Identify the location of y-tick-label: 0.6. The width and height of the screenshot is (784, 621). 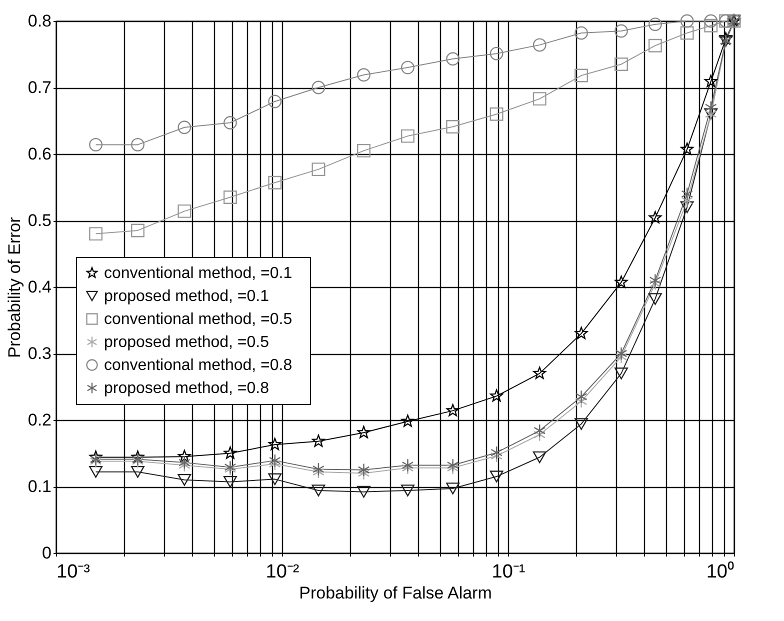
(40, 154).